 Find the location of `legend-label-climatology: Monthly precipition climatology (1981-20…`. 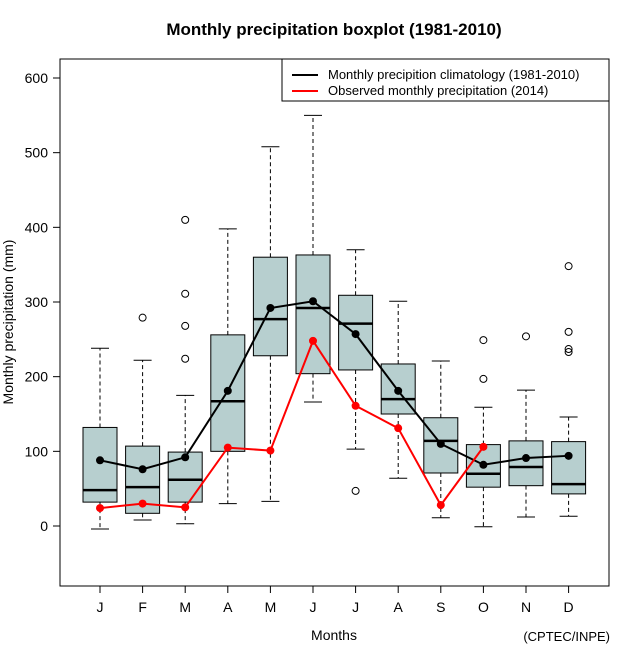

legend-label-climatology: Monthly precipition climatology (1981-20… is located at coordinates (453, 74).